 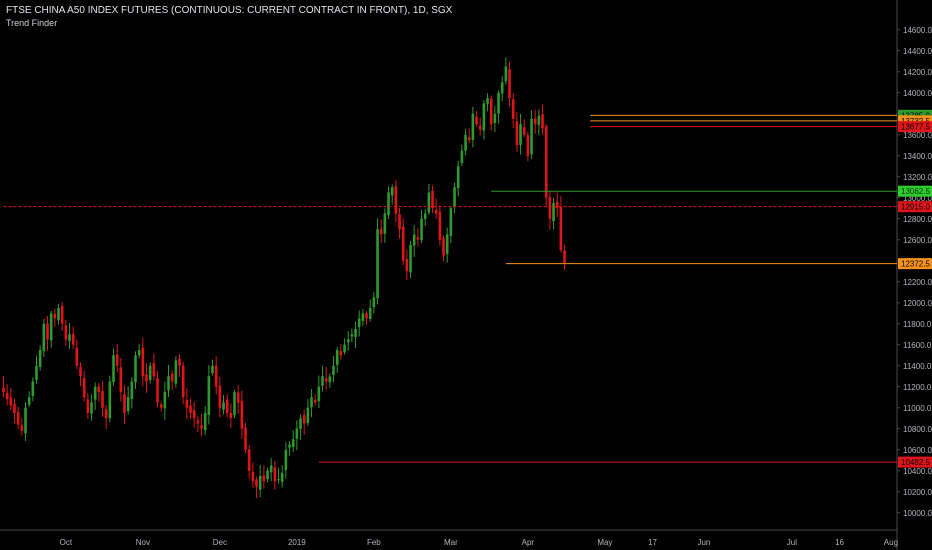 I want to click on price-tick-label: 13000.0, so click(x=917, y=198).